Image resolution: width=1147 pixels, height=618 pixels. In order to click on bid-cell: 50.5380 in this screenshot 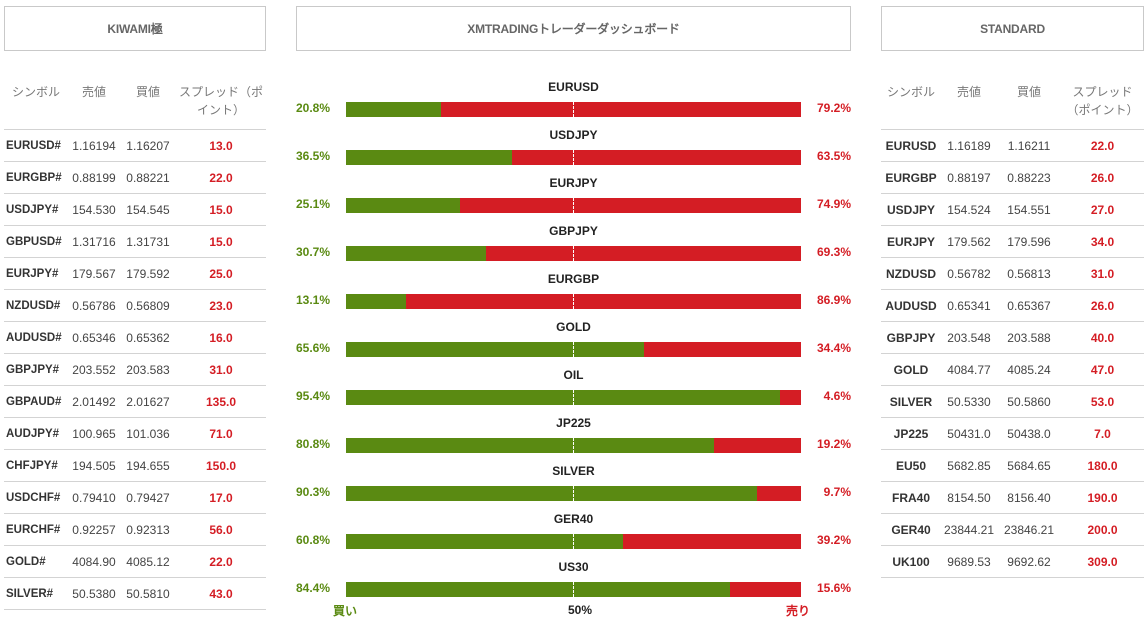, I will do `click(94, 593)`.